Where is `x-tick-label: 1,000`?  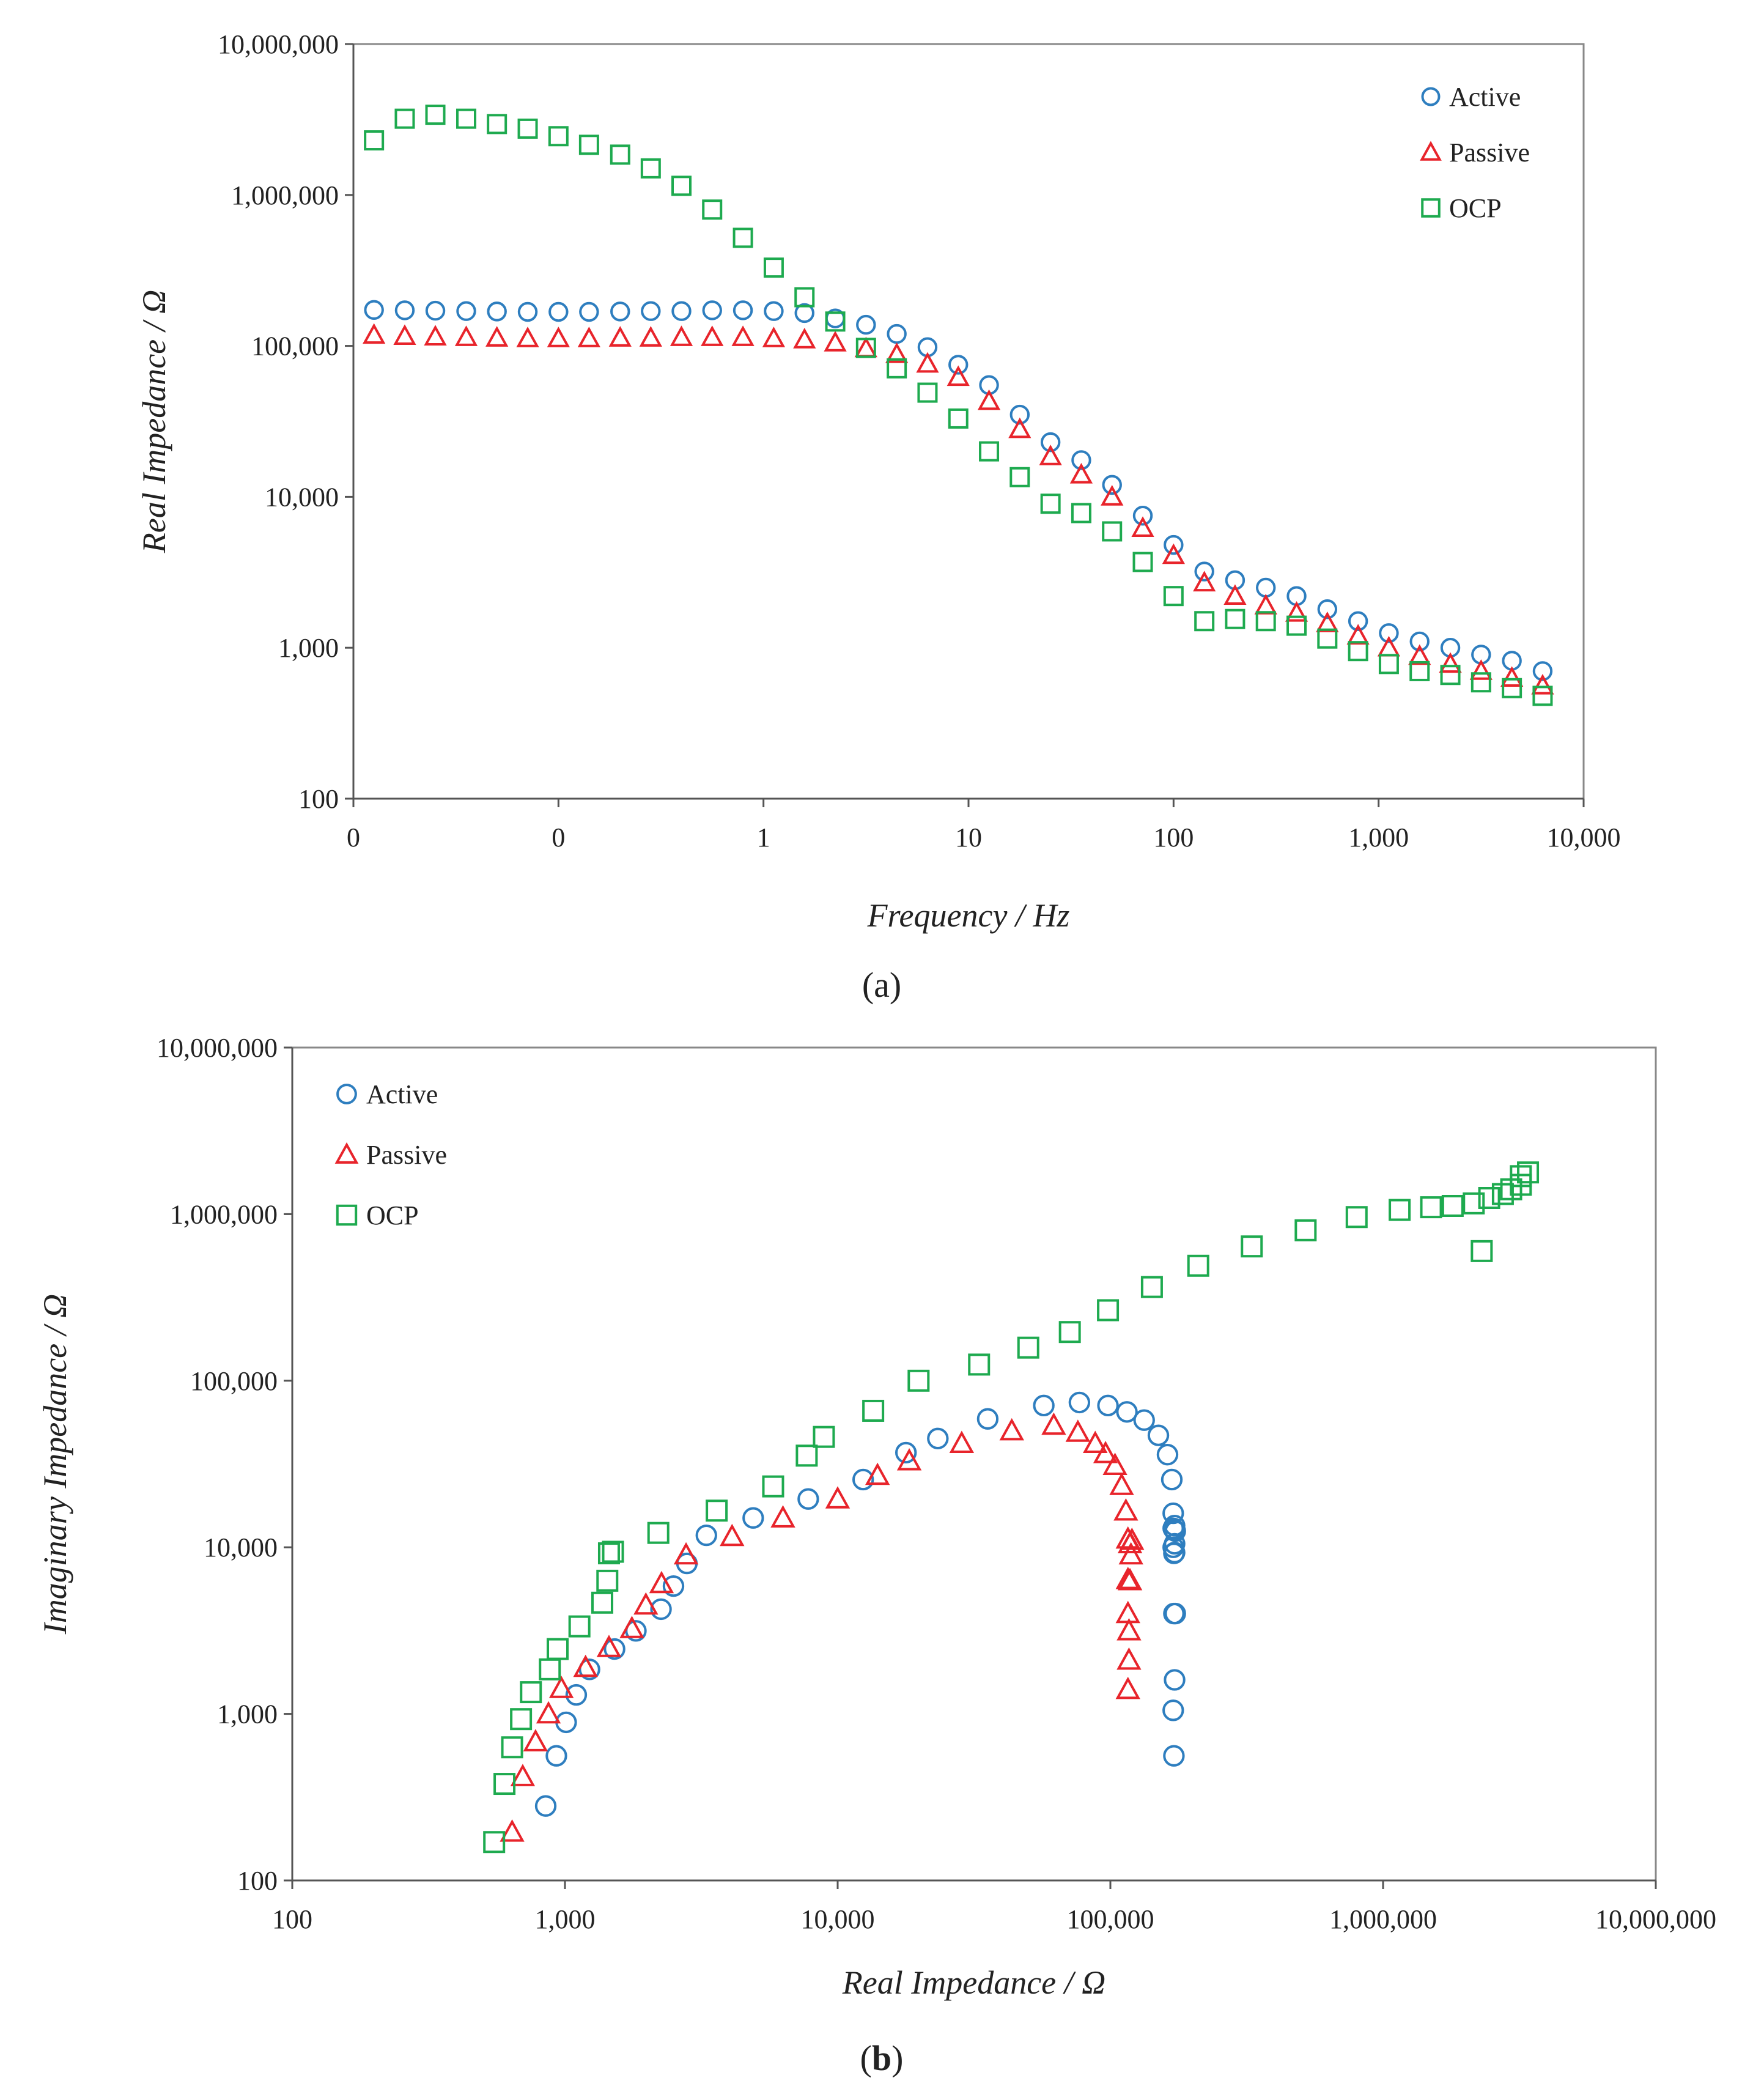
x-tick-label: 1,000 is located at coordinates (565, 1919).